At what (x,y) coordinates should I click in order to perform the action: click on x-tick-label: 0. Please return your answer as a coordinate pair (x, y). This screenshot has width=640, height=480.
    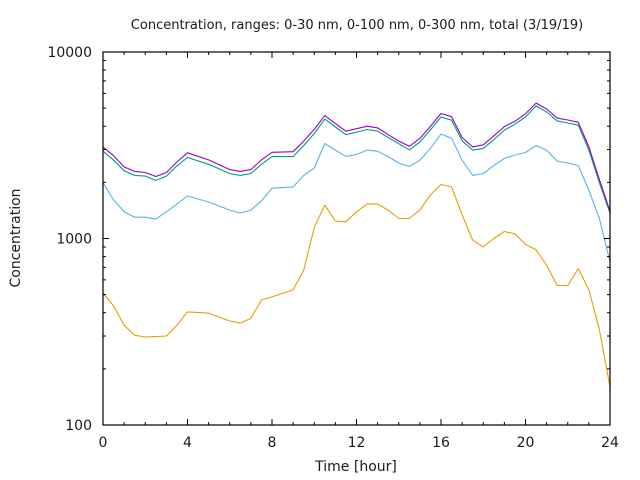
    Looking at the image, I should click on (103, 443).